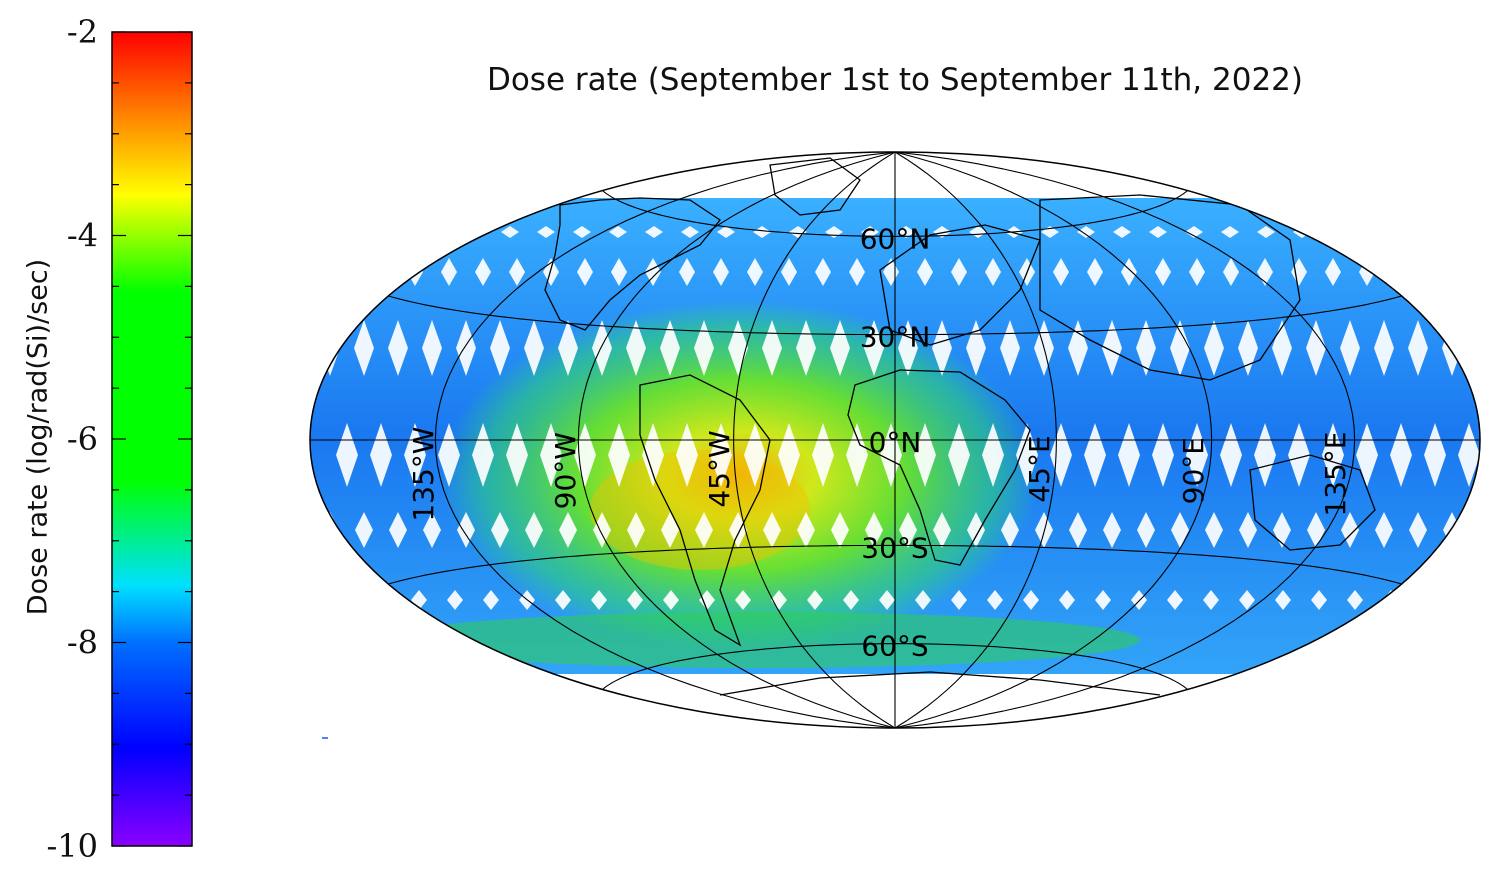 The image size is (1501, 873). What do you see at coordinates (939, 467) in the screenshot?
I see `africa-coast` at bounding box center [939, 467].